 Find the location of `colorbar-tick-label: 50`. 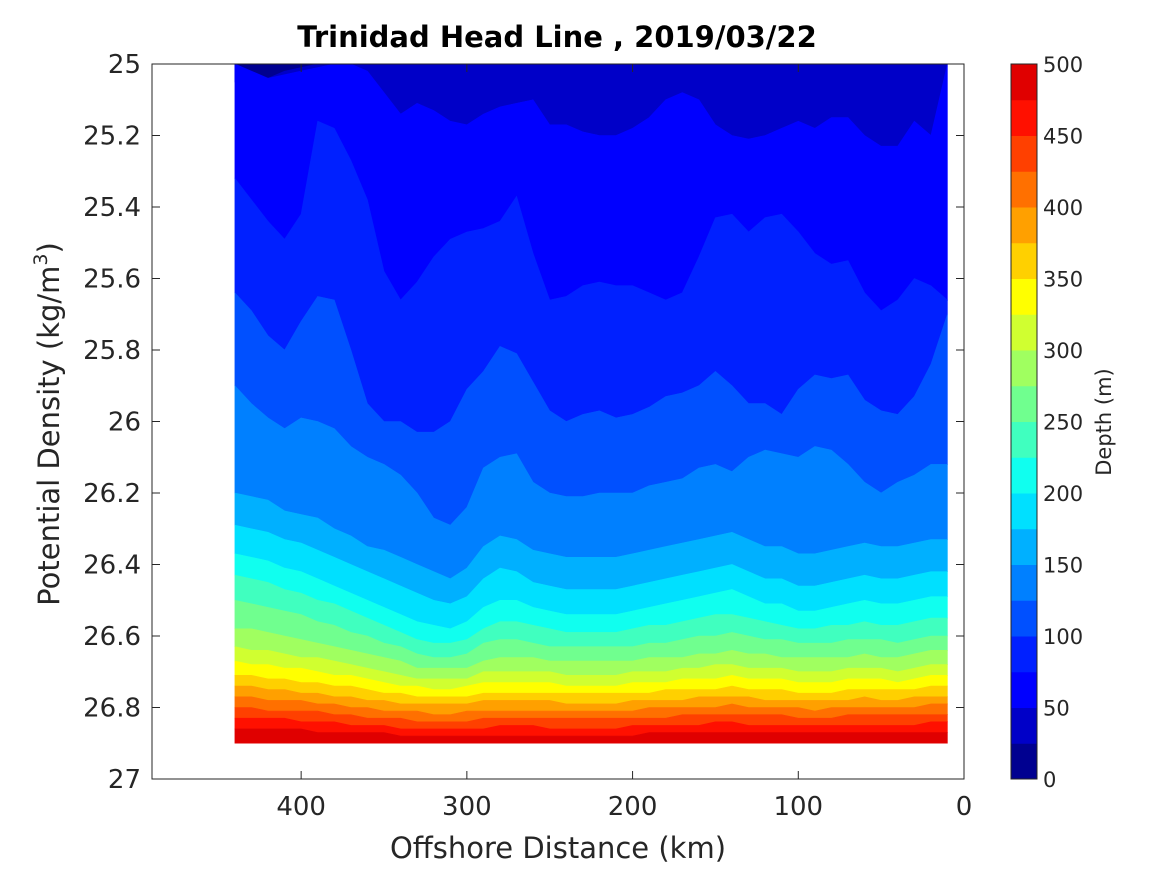

colorbar-tick-label: 50 is located at coordinates (1056, 709).